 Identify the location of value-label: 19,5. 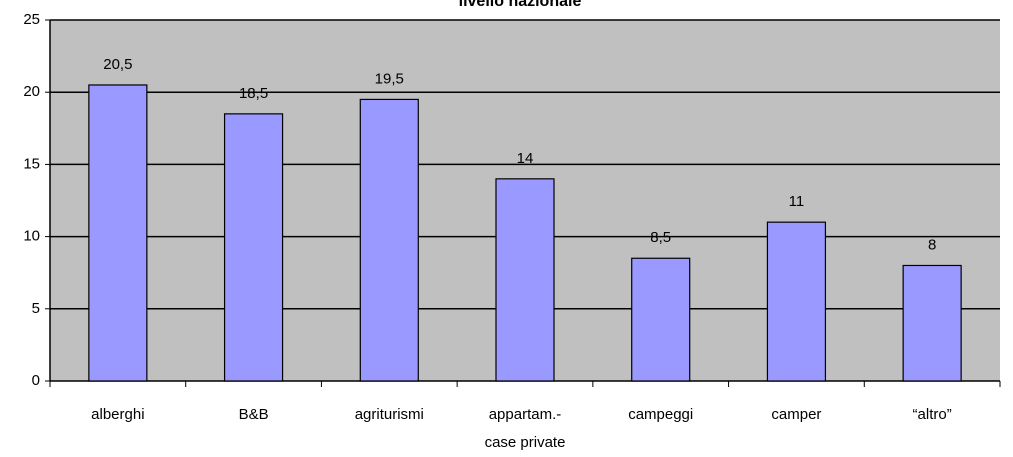
(389, 78).